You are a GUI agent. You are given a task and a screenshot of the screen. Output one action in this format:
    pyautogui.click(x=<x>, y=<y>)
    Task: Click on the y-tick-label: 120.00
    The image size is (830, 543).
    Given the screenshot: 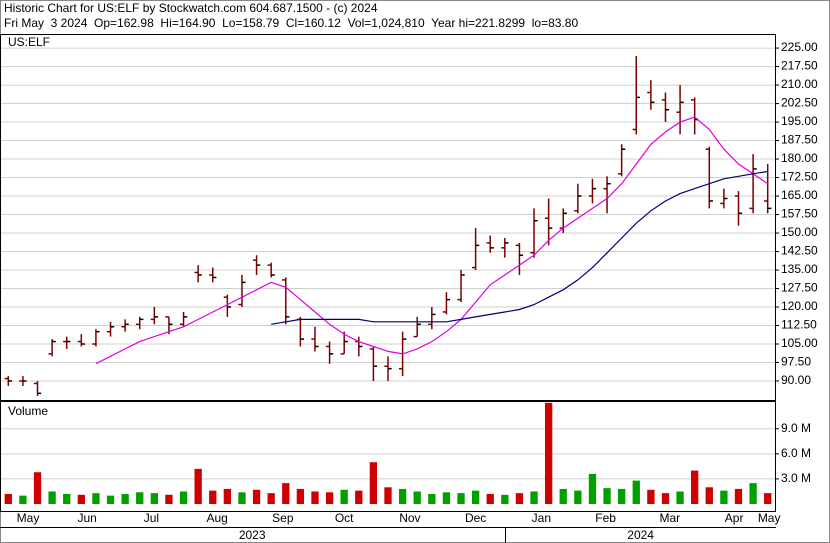 What is the action you would take?
    pyautogui.click(x=799, y=306)
    